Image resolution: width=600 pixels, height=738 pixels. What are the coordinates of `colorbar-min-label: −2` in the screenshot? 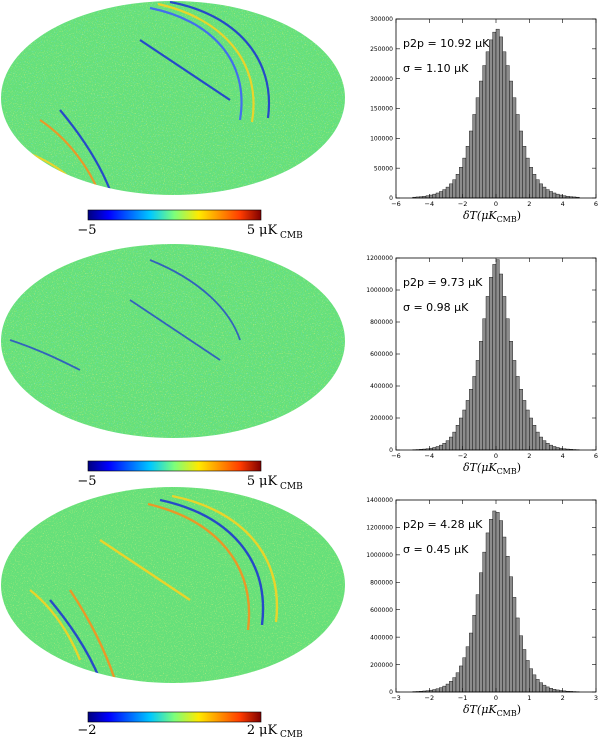 It's located at (86, 730).